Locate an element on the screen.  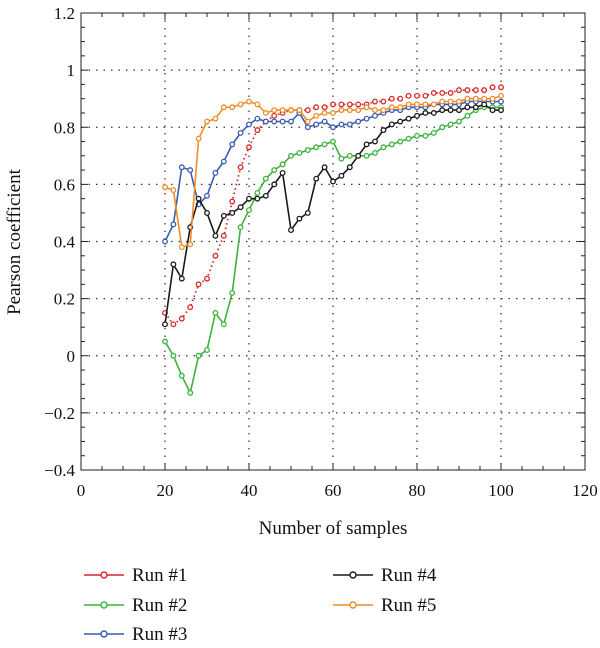
x-tick-label: 100 is located at coordinates (501, 490).